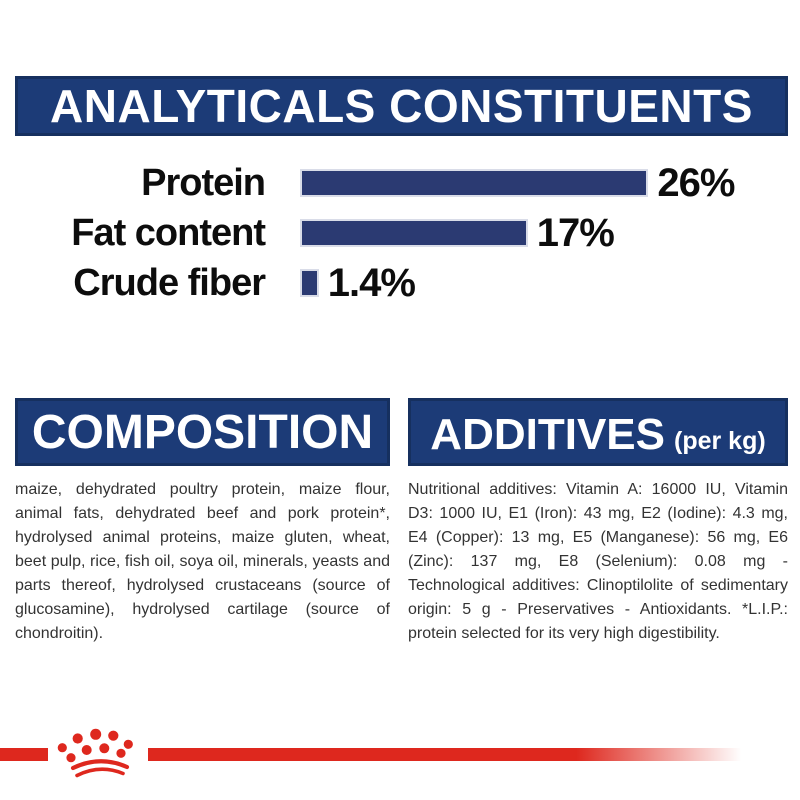 This screenshot has width=800, height=800. I want to click on additives-title-suffix: (per kg), so click(720, 441).